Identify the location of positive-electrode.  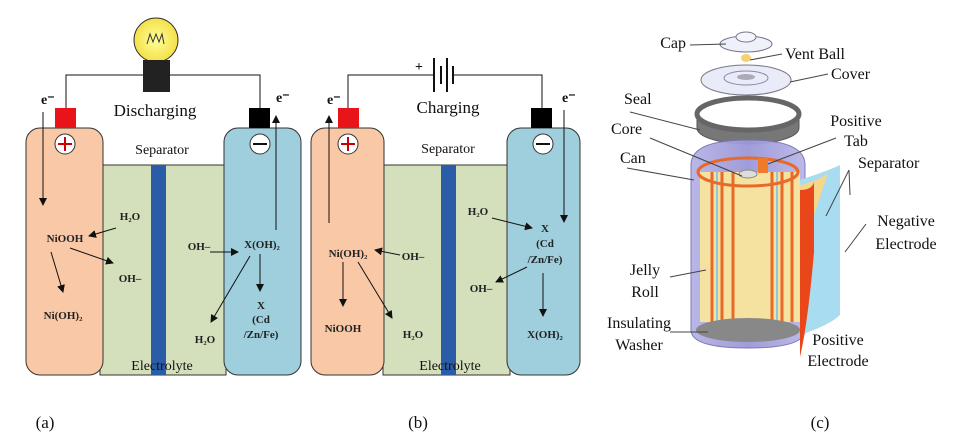
(64, 251).